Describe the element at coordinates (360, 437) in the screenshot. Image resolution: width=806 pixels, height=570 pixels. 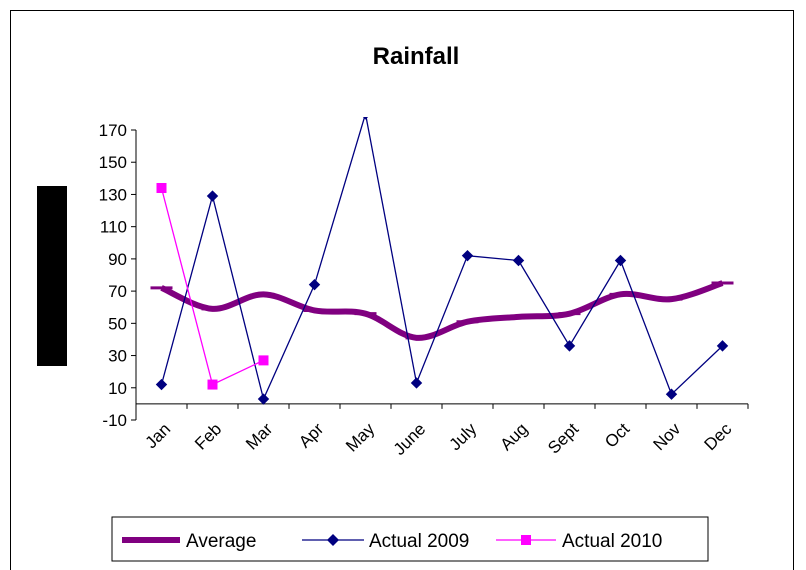
I see `x-tick-label: May` at that location.